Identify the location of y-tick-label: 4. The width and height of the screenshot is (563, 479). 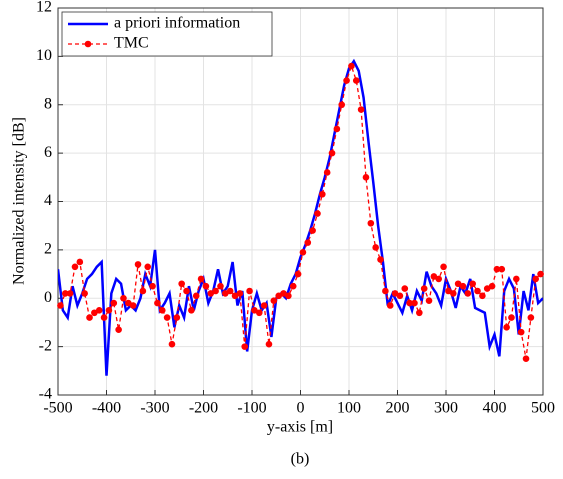
(48, 200).